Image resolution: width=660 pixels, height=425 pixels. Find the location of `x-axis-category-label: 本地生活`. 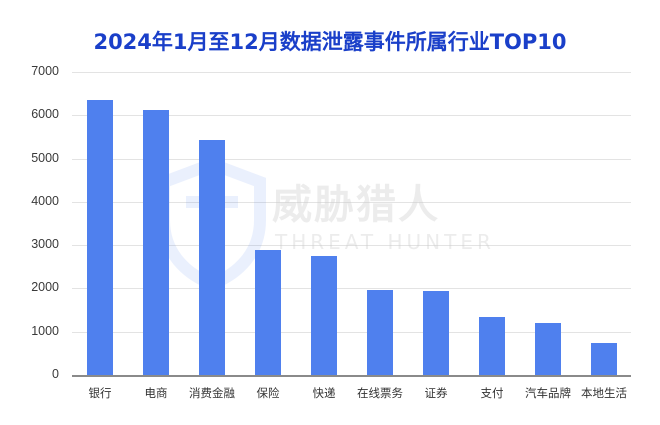

x-axis-category-label: 本地生活 is located at coordinates (604, 393).